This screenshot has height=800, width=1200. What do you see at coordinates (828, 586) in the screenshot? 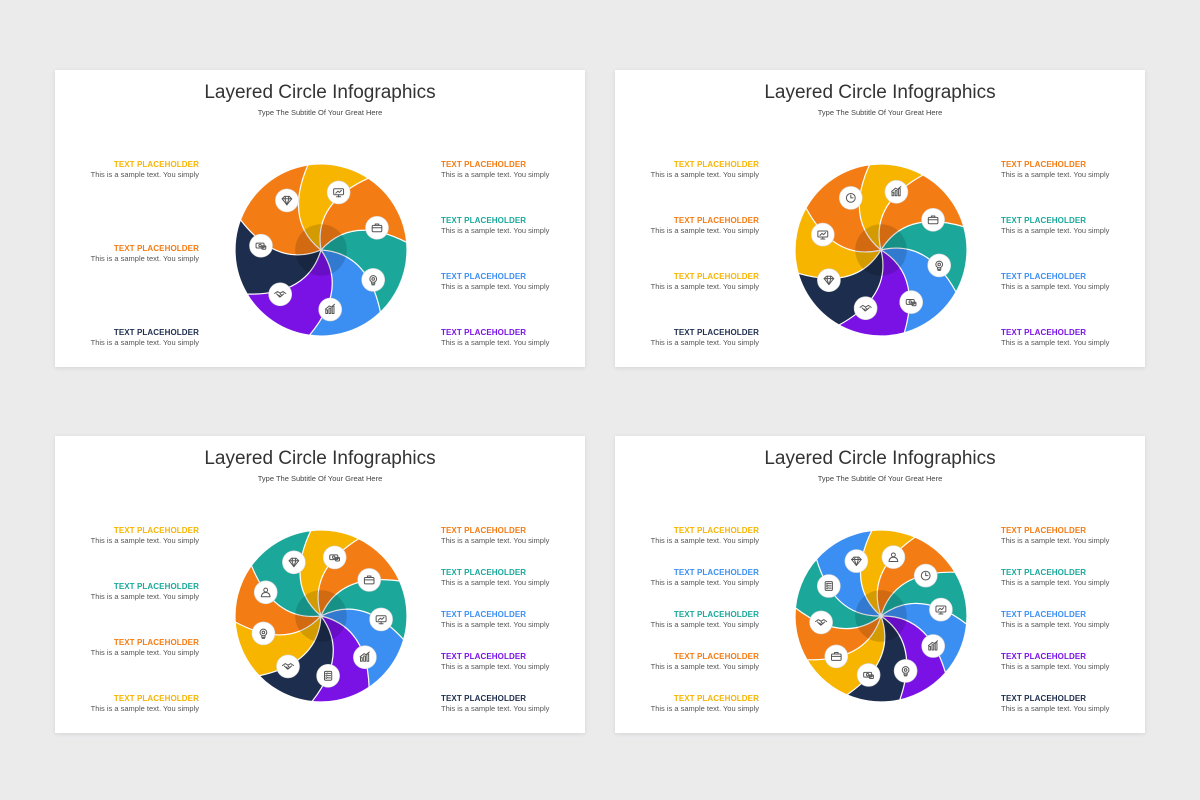
I see `checklist-icon` at bounding box center [828, 586].